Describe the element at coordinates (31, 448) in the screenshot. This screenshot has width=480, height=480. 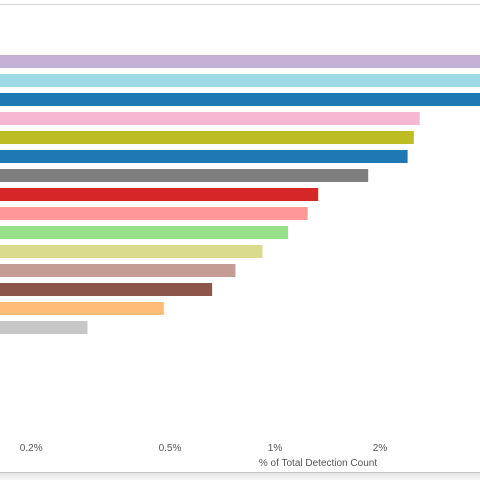
I see `x-tick-label-1: 0.2%` at that location.